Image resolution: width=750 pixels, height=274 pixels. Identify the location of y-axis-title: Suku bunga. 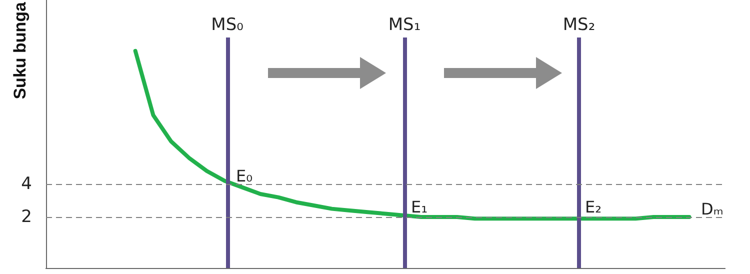
(20, 50).